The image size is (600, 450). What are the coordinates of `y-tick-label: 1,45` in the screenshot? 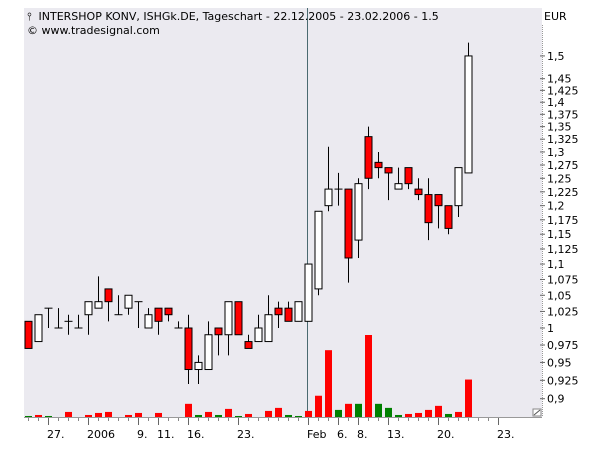 It's located at (559, 79).